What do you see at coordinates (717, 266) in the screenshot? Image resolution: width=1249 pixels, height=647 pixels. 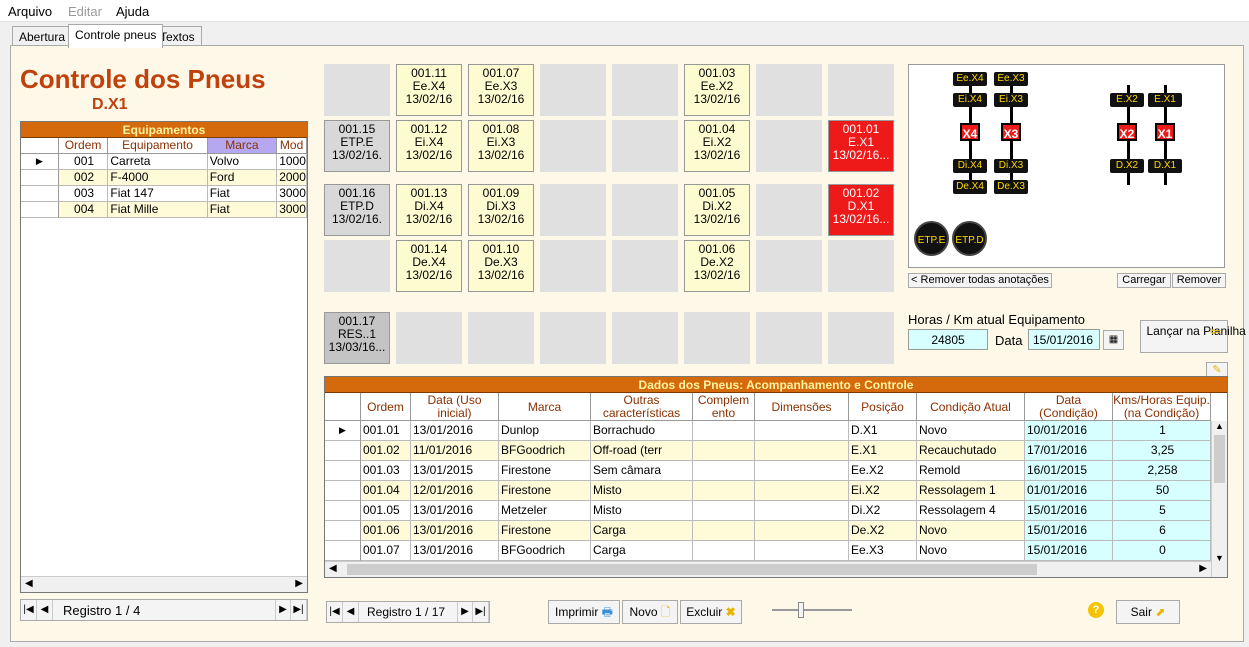 I see `tire-slot: 001.06 De.X2 13/02/16` at bounding box center [717, 266].